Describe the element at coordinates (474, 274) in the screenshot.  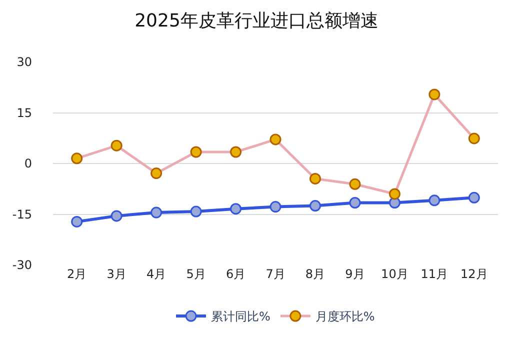
I see `x-tick-label: 12月` at that location.